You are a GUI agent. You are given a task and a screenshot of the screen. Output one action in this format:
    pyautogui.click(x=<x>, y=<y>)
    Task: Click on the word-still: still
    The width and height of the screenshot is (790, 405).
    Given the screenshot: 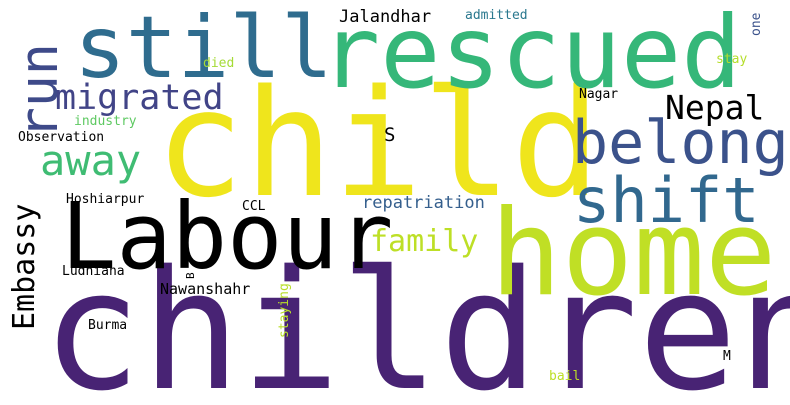 What is the action you would take?
    pyautogui.click(x=203, y=49)
    